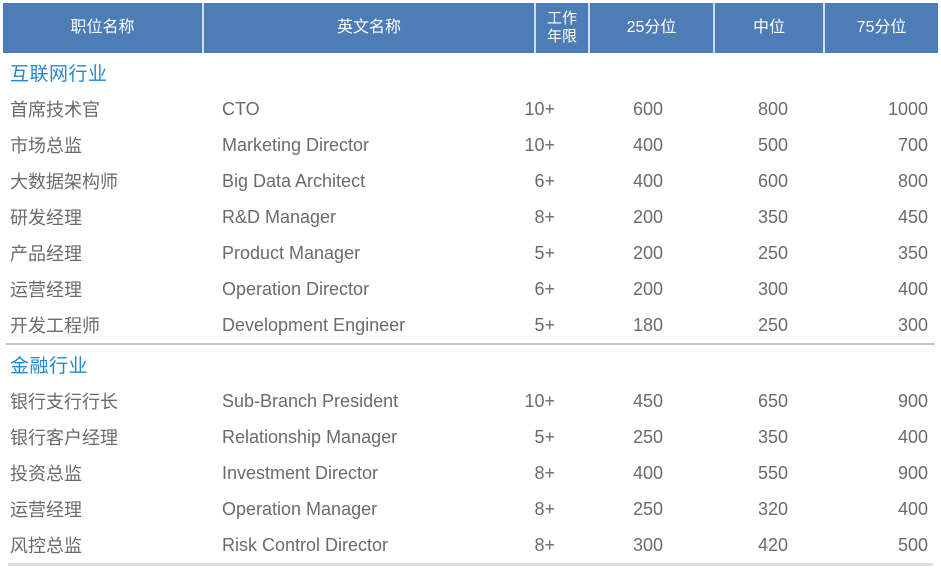  What do you see at coordinates (650, 28) in the screenshot?
I see `column-header-p25: 25分位` at bounding box center [650, 28].